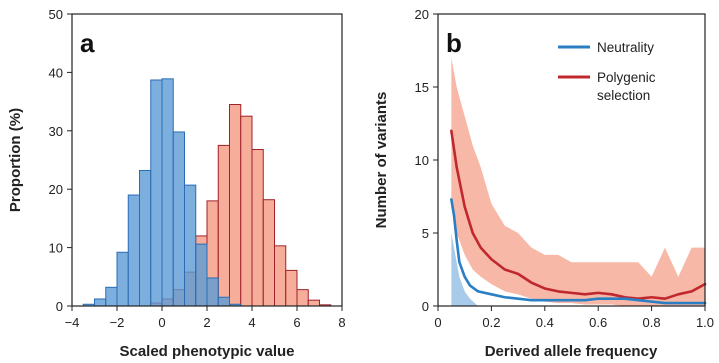 The image size is (719, 363). I want to click on panel-a-xtick-label: 0, so click(161, 322).